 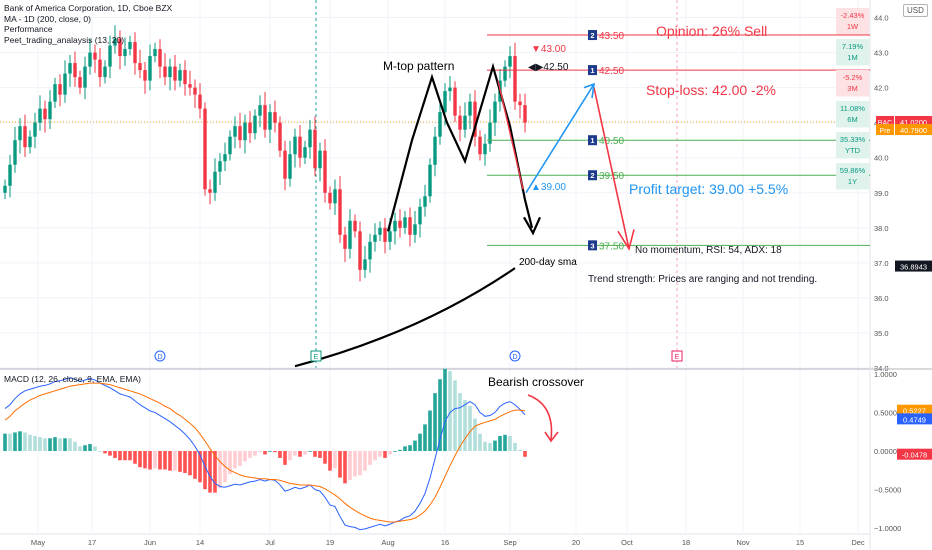 What do you see at coordinates (708, 250) in the screenshot?
I see `momentum-label: No momentum, RSI: 54, ADX: 18` at bounding box center [708, 250].